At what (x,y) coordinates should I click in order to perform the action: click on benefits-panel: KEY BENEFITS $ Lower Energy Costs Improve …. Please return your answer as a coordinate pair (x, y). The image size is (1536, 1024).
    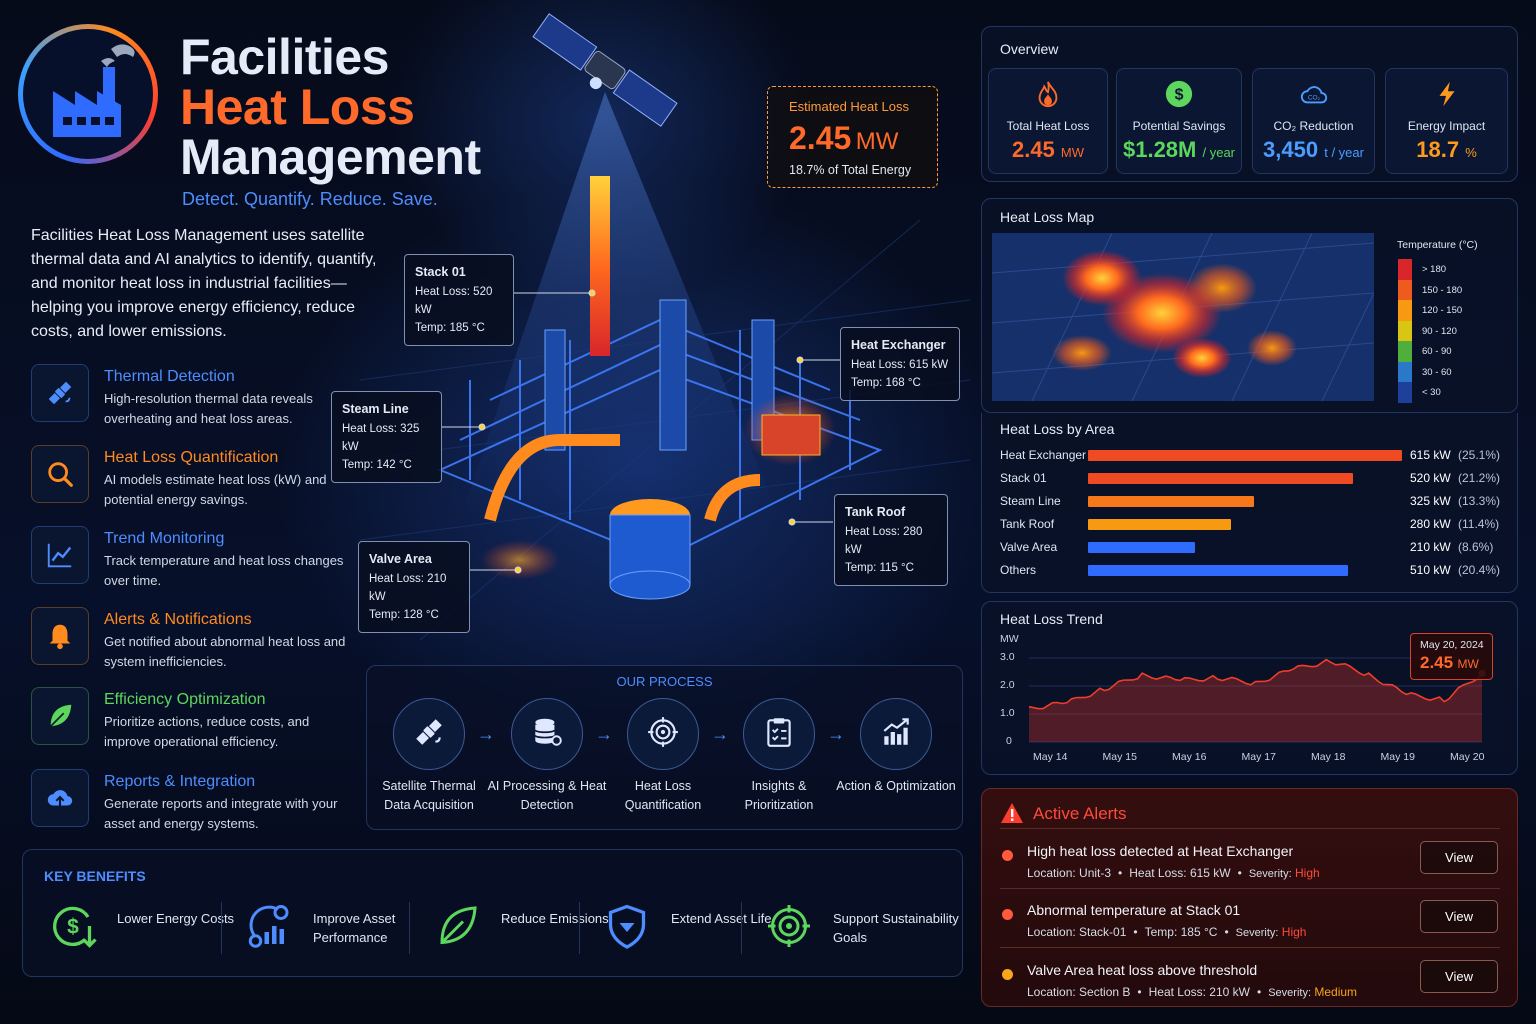
    Looking at the image, I should click on (492, 913).